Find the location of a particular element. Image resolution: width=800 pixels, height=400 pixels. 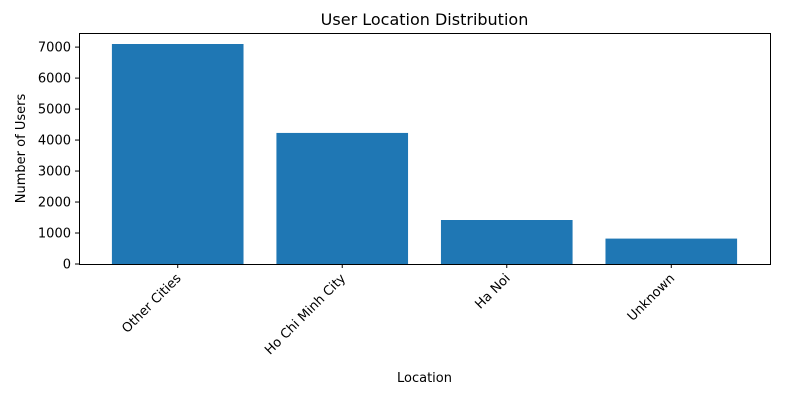

bar-ho-chi-minh-city is located at coordinates (342, 198).